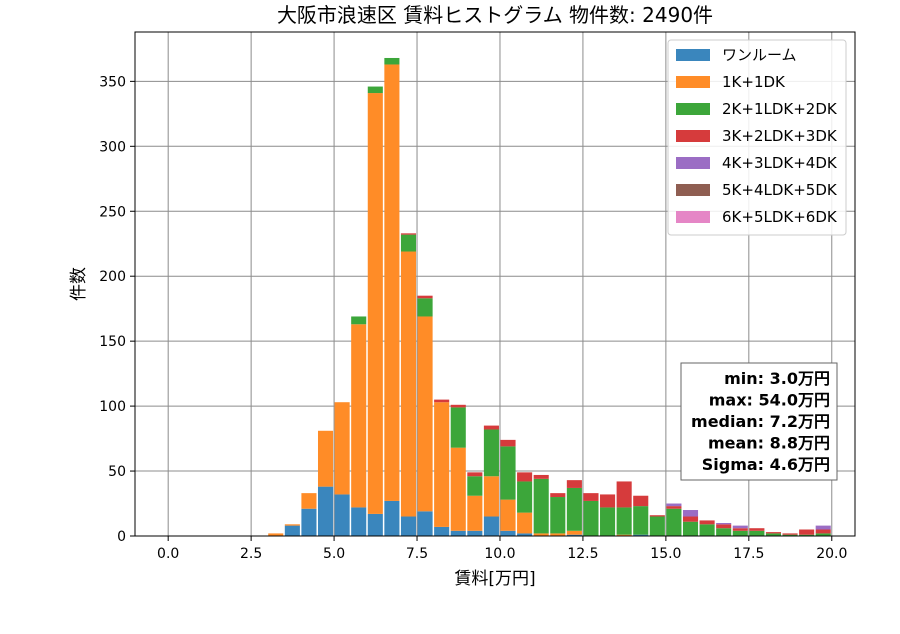 The width and height of the screenshot is (900, 634). What do you see at coordinates (112, 277) in the screenshot?
I see `y-tick-label: 200` at bounding box center [112, 277].